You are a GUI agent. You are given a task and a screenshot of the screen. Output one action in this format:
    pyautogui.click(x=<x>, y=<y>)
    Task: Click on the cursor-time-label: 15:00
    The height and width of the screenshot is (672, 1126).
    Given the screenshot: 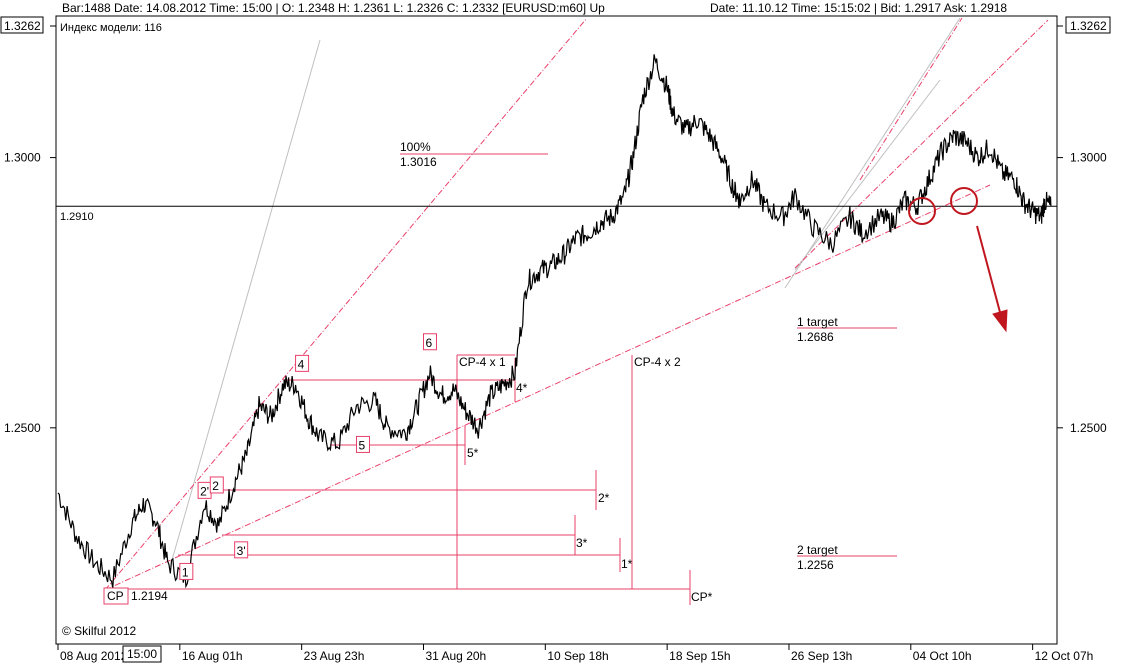 What is the action you would take?
    pyautogui.click(x=142, y=654)
    